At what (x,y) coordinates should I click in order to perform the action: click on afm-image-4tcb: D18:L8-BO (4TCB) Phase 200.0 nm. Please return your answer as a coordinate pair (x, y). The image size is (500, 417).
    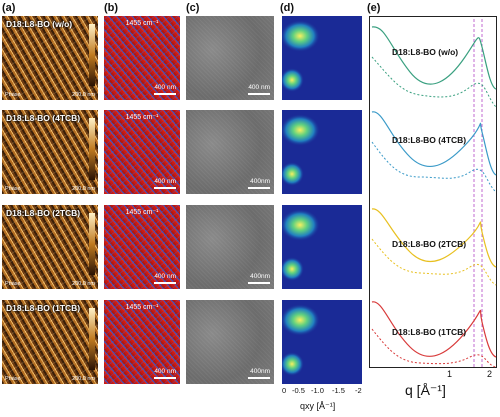
    Looking at the image, I should click on (50, 152).